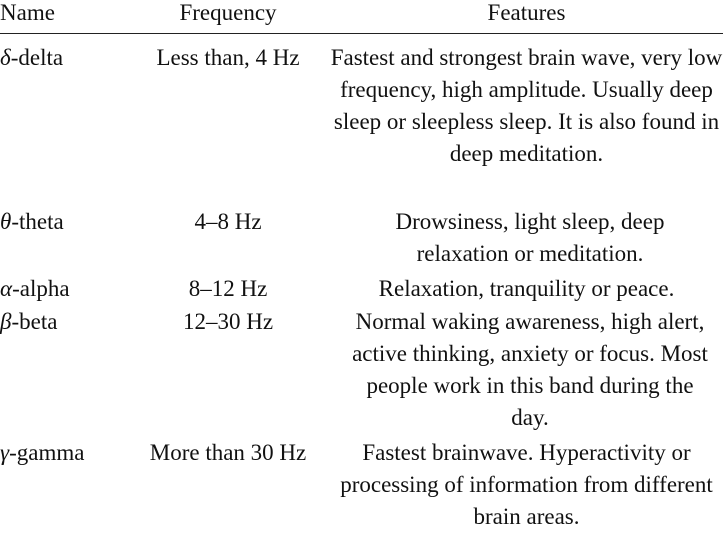 This screenshot has height=535, width=723. I want to click on header-features: Features, so click(526, 12).